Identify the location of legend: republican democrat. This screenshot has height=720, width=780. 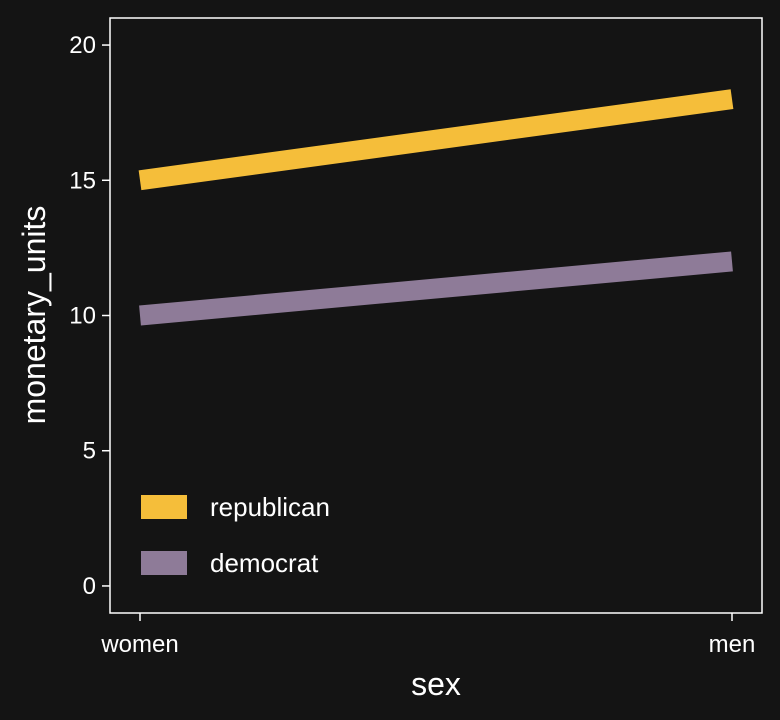
(235, 535).